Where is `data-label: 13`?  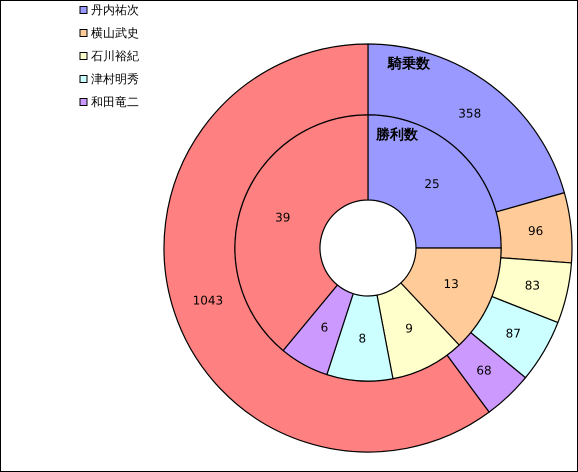
data-label: 13 is located at coordinates (451, 283).